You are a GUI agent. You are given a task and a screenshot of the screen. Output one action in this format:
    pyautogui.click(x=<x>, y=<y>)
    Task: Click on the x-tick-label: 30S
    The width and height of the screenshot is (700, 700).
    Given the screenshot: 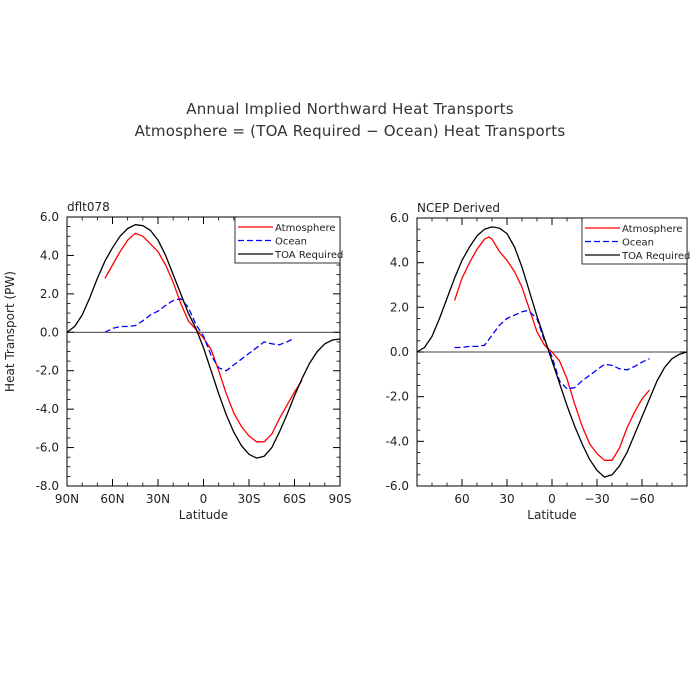 What is the action you would take?
    pyautogui.click(x=249, y=499)
    